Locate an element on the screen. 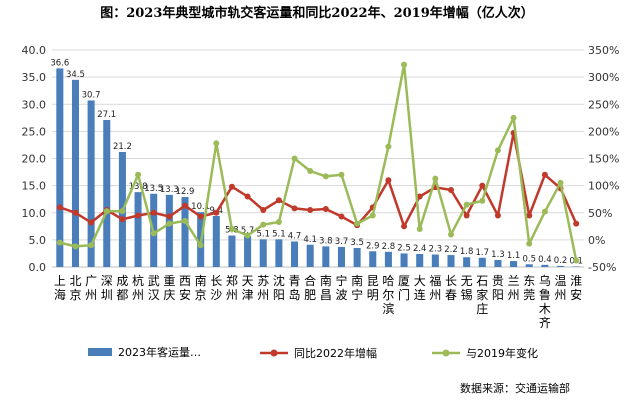  left-tick-label: 25.0 is located at coordinates (34, 131).